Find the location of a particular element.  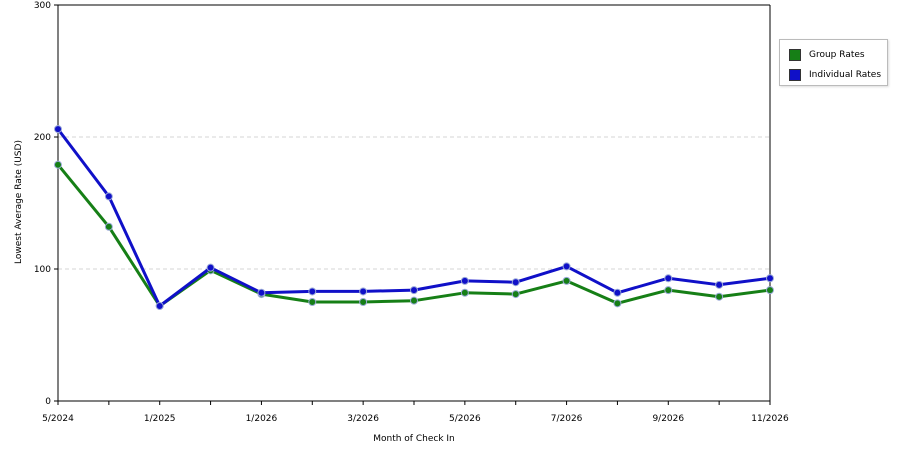

x-tick-label-10: 7/2026 is located at coordinates (567, 419).